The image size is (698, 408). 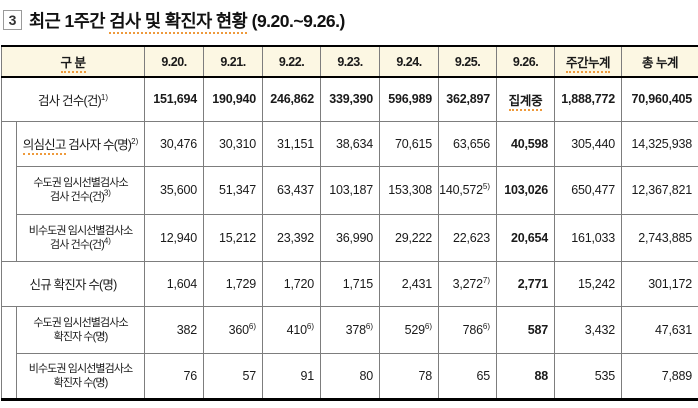 What do you see at coordinates (292, 190) in the screenshot?
I see `data-cell: 63,437` at bounding box center [292, 190].